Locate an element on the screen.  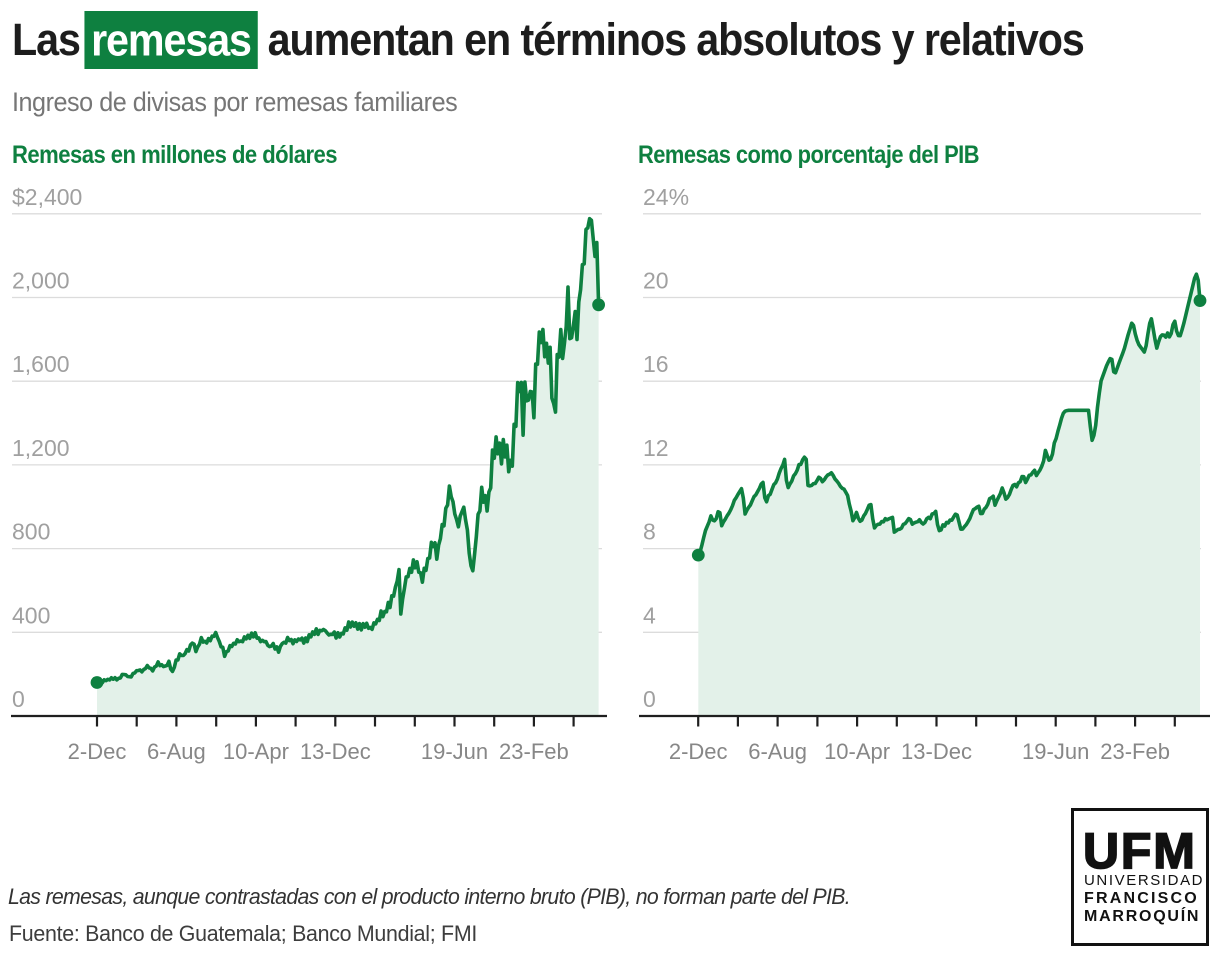
svg-text: 400 is located at coordinates (31, 615).